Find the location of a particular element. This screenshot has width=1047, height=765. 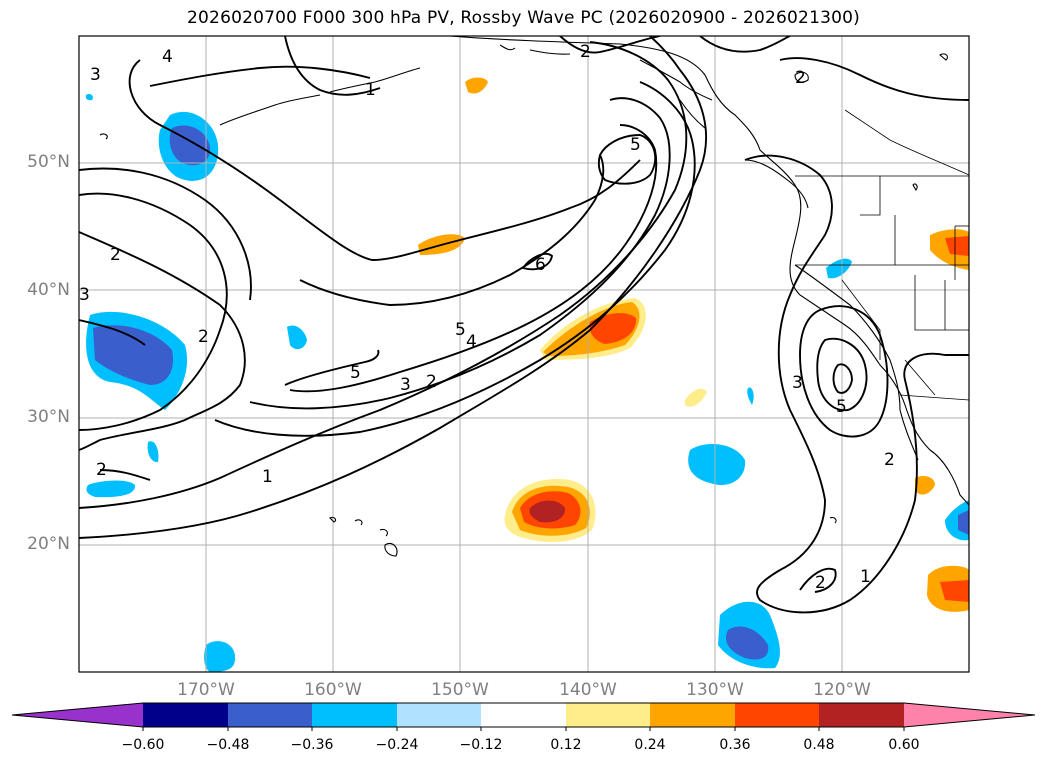

lon-label: 160°W is located at coordinates (333, 690).